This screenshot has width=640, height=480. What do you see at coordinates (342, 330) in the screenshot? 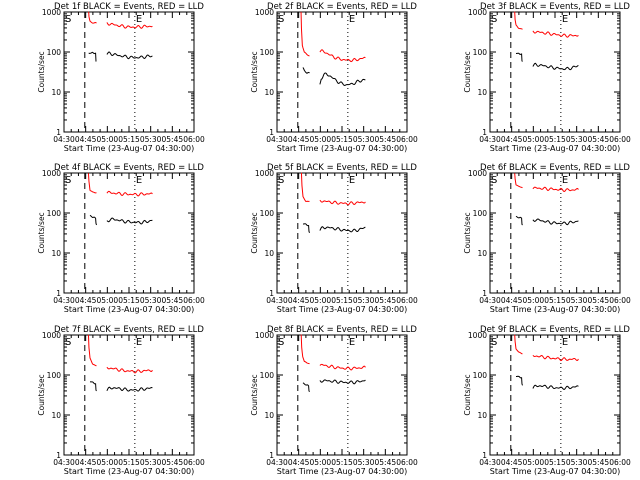
I see `chart-title: Det 8f BLACK = Events, RED = LLD` at bounding box center [342, 330].